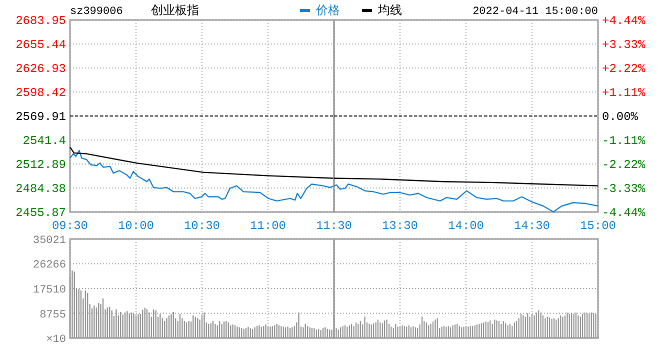  Describe the element at coordinates (41, 213) in the screenshot. I see `y-tick-label: 2455.87` at that location.